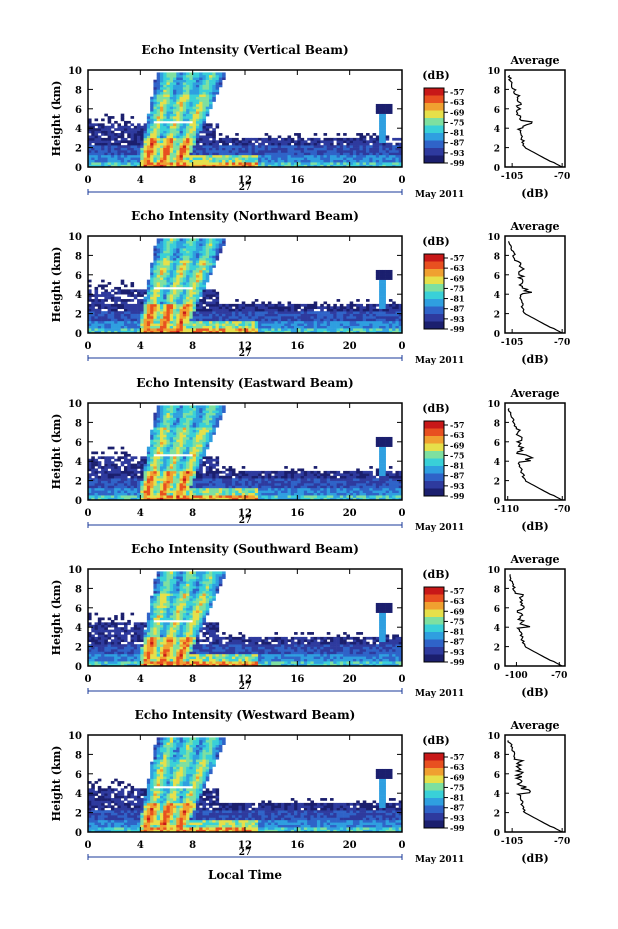 The image size is (618, 929). I want to click on colorbar-segment, so click(434, 303).